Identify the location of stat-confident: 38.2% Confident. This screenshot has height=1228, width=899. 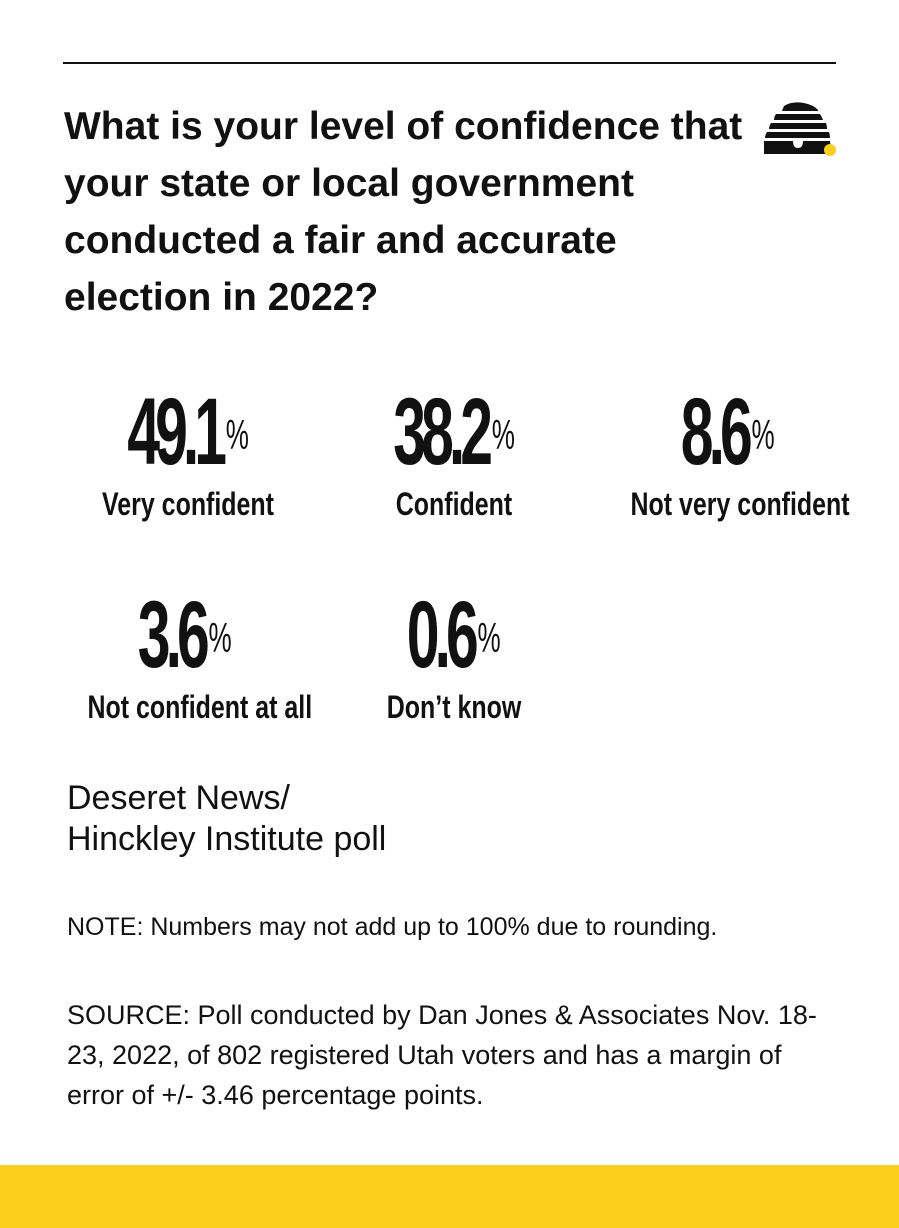
(454, 454).